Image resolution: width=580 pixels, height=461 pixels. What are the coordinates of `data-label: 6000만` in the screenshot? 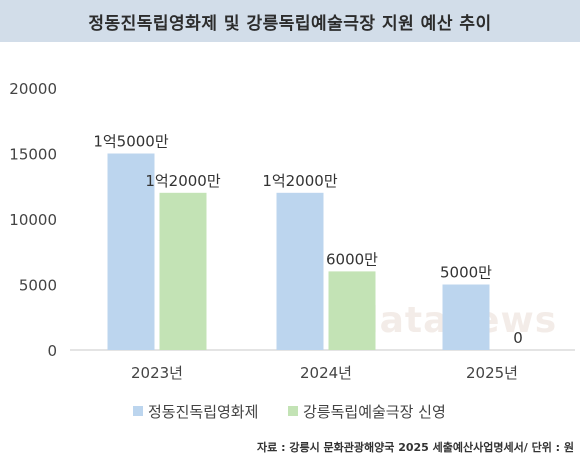 It's located at (352, 259).